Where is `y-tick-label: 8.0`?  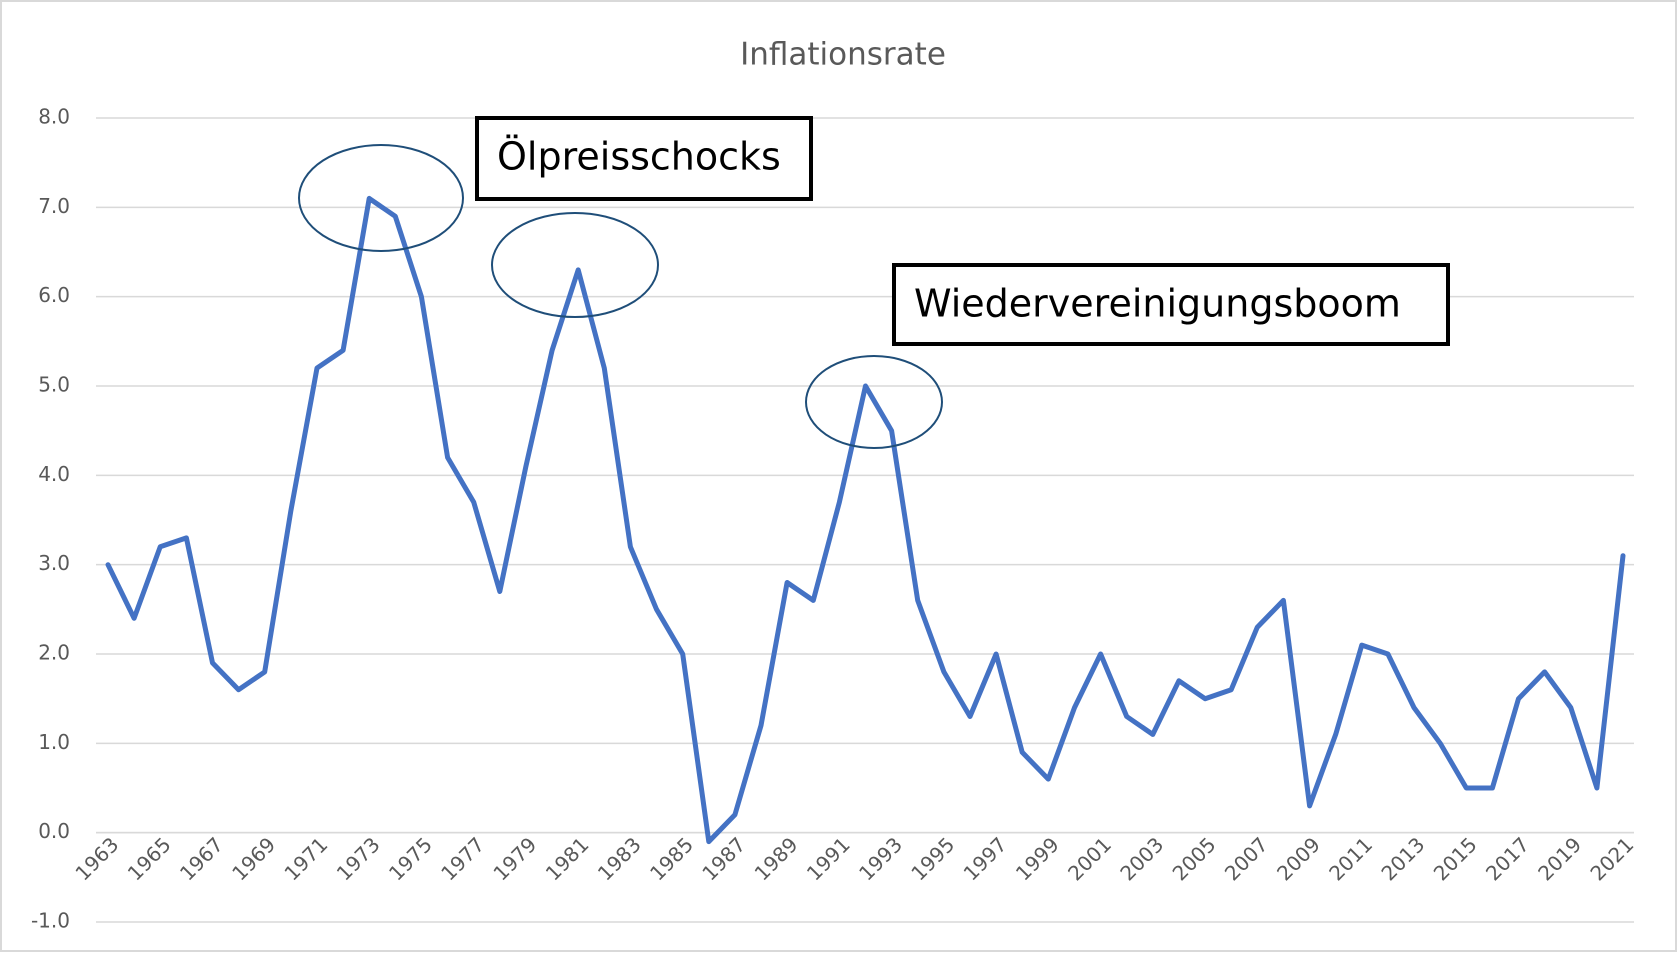 y-tick-label: 8.0 is located at coordinates (54, 117).